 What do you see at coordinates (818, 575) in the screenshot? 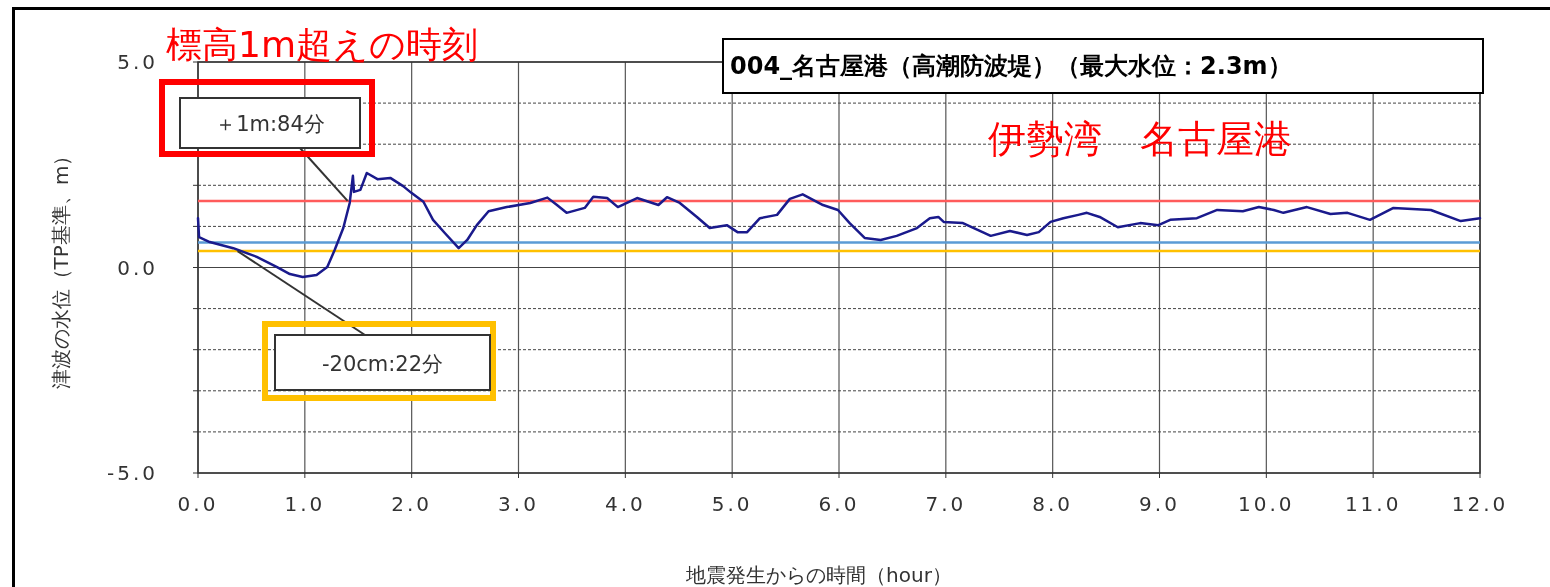
I see `x-axis-title: 地震発生からの時間（hour）` at bounding box center [818, 575].